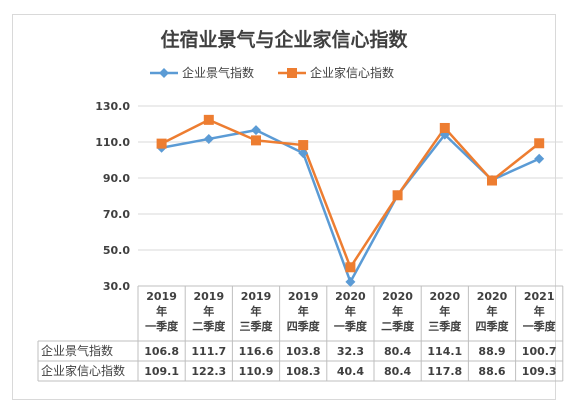  What do you see at coordinates (539, 371) in the screenshot?
I see `table-cell: 109.3` at bounding box center [539, 371].